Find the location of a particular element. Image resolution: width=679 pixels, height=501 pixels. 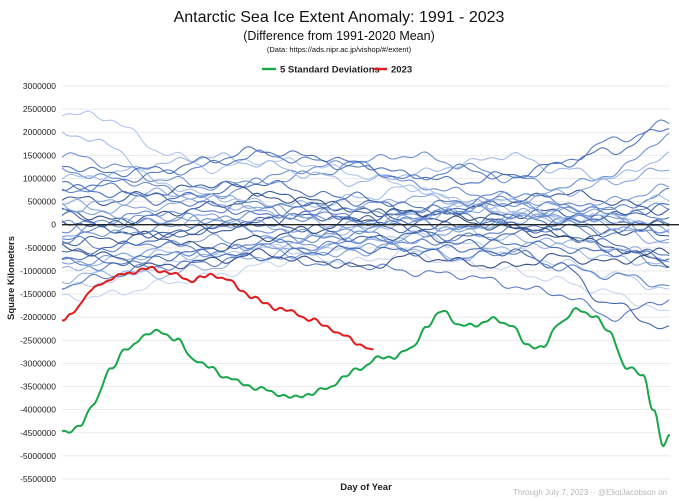

y-tick-label: -1500000 is located at coordinates (38, 294).